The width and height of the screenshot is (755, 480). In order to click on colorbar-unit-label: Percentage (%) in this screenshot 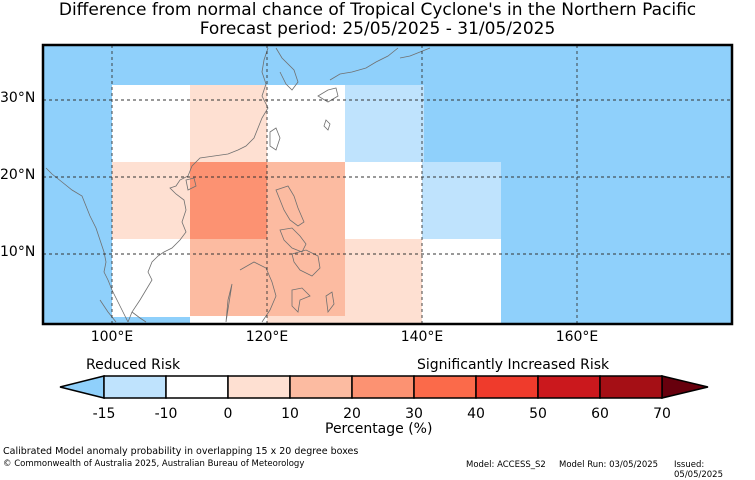, I will do `click(379, 429)`.